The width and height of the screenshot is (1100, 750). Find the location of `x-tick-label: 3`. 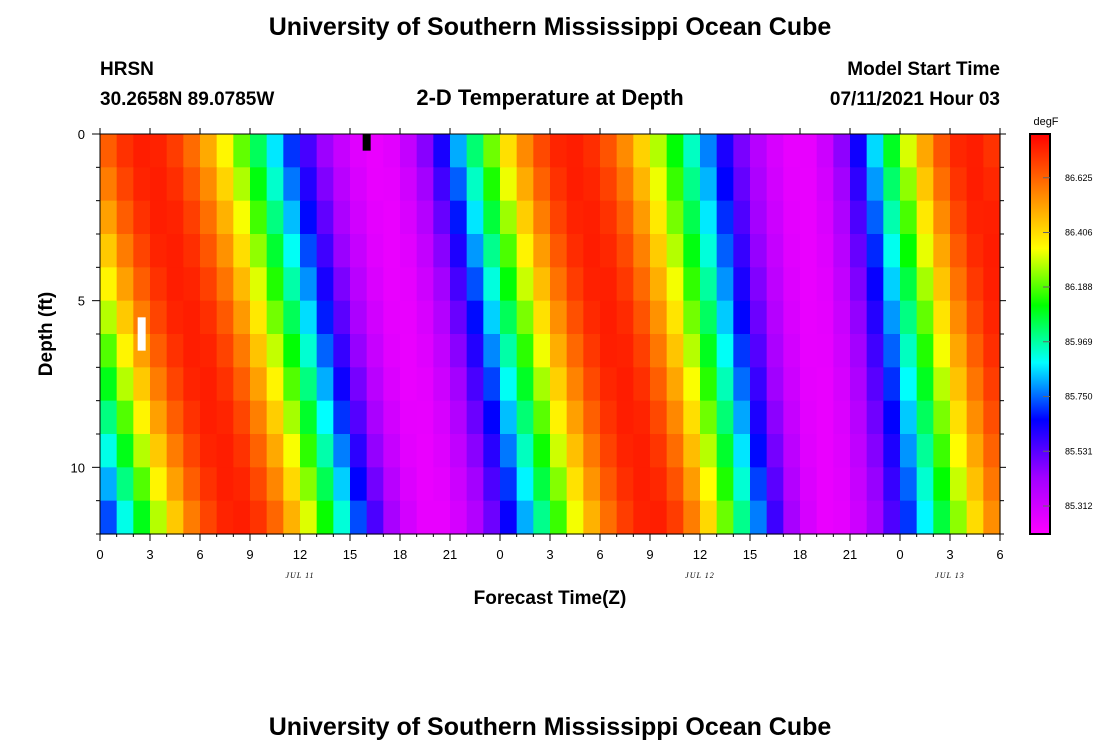

x-tick-label: 3 is located at coordinates (149, 554).